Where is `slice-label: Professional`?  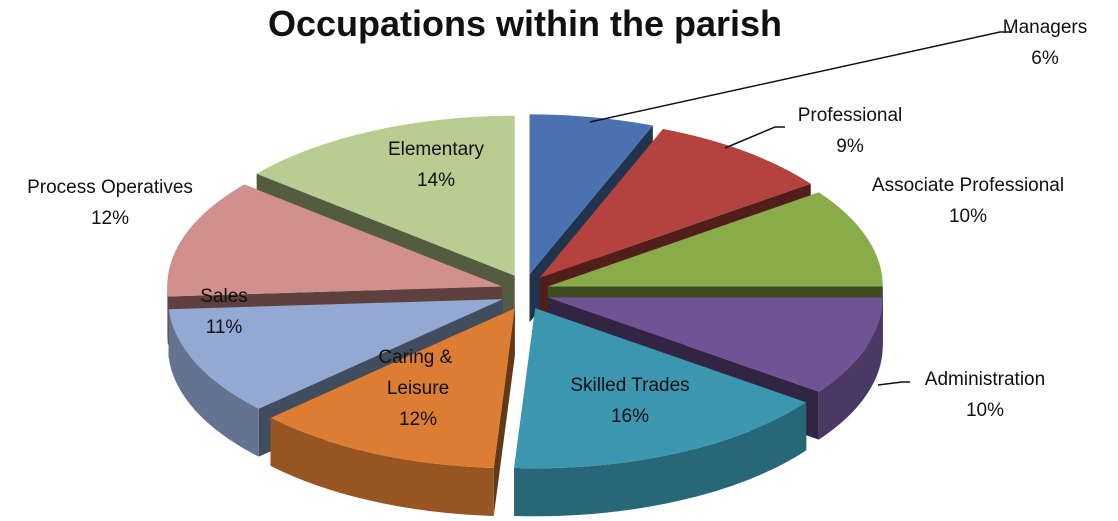 slice-label: Professional is located at coordinates (850, 115).